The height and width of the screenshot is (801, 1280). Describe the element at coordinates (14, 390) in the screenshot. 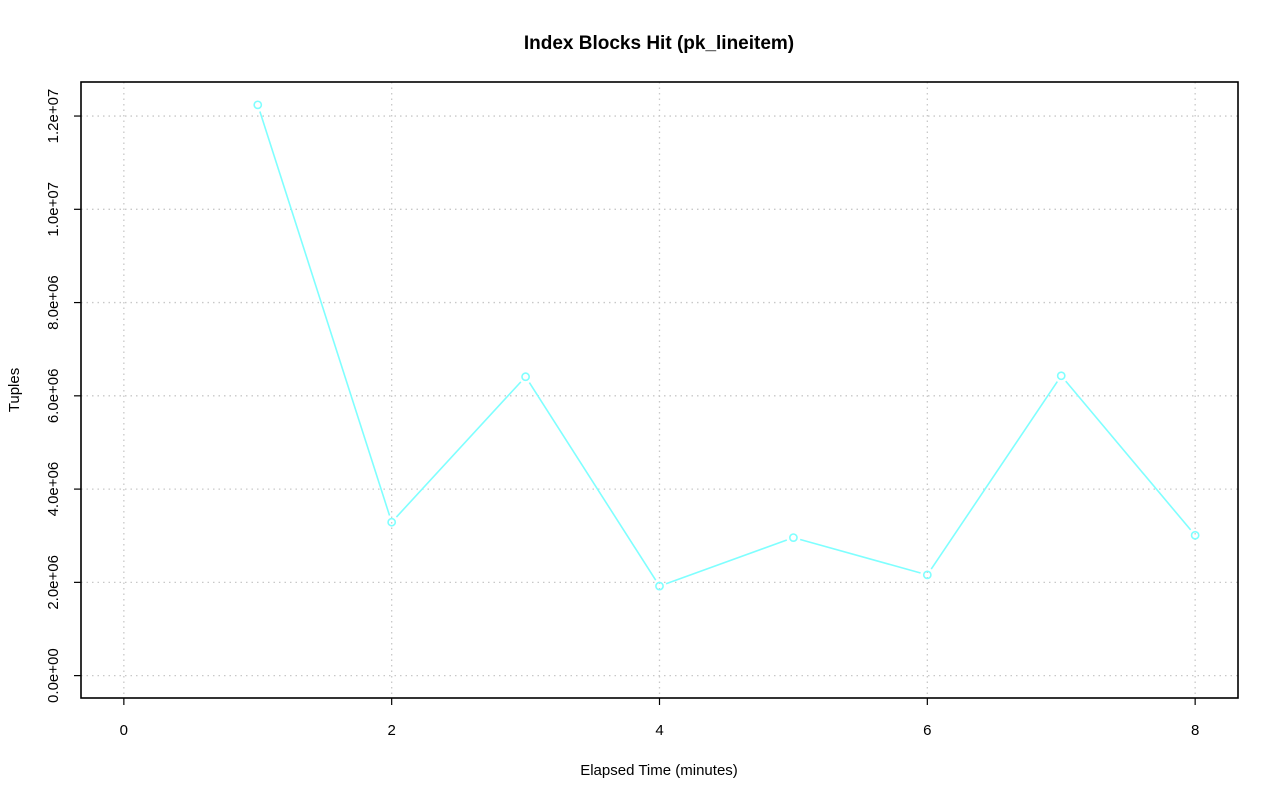

I see `y-axis-label: Tuples` at that location.